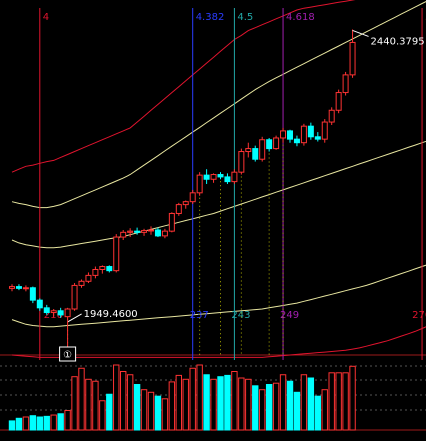 Image resolution: width=426 pixels, height=441 pixels. Describe the element at coordinates (210, 17) in the screenshot. I see `time-marker-label: 4.382` at that location.